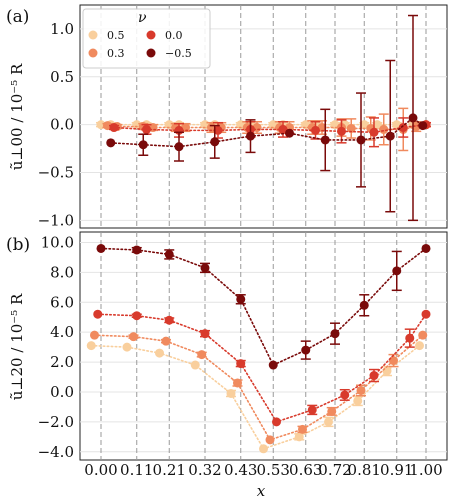 The width and height of the screenshot is (452, 504). Describe the element at coordinates (334, 470) in the screenshot. I see `x-tick-label: 0.72` at that location.